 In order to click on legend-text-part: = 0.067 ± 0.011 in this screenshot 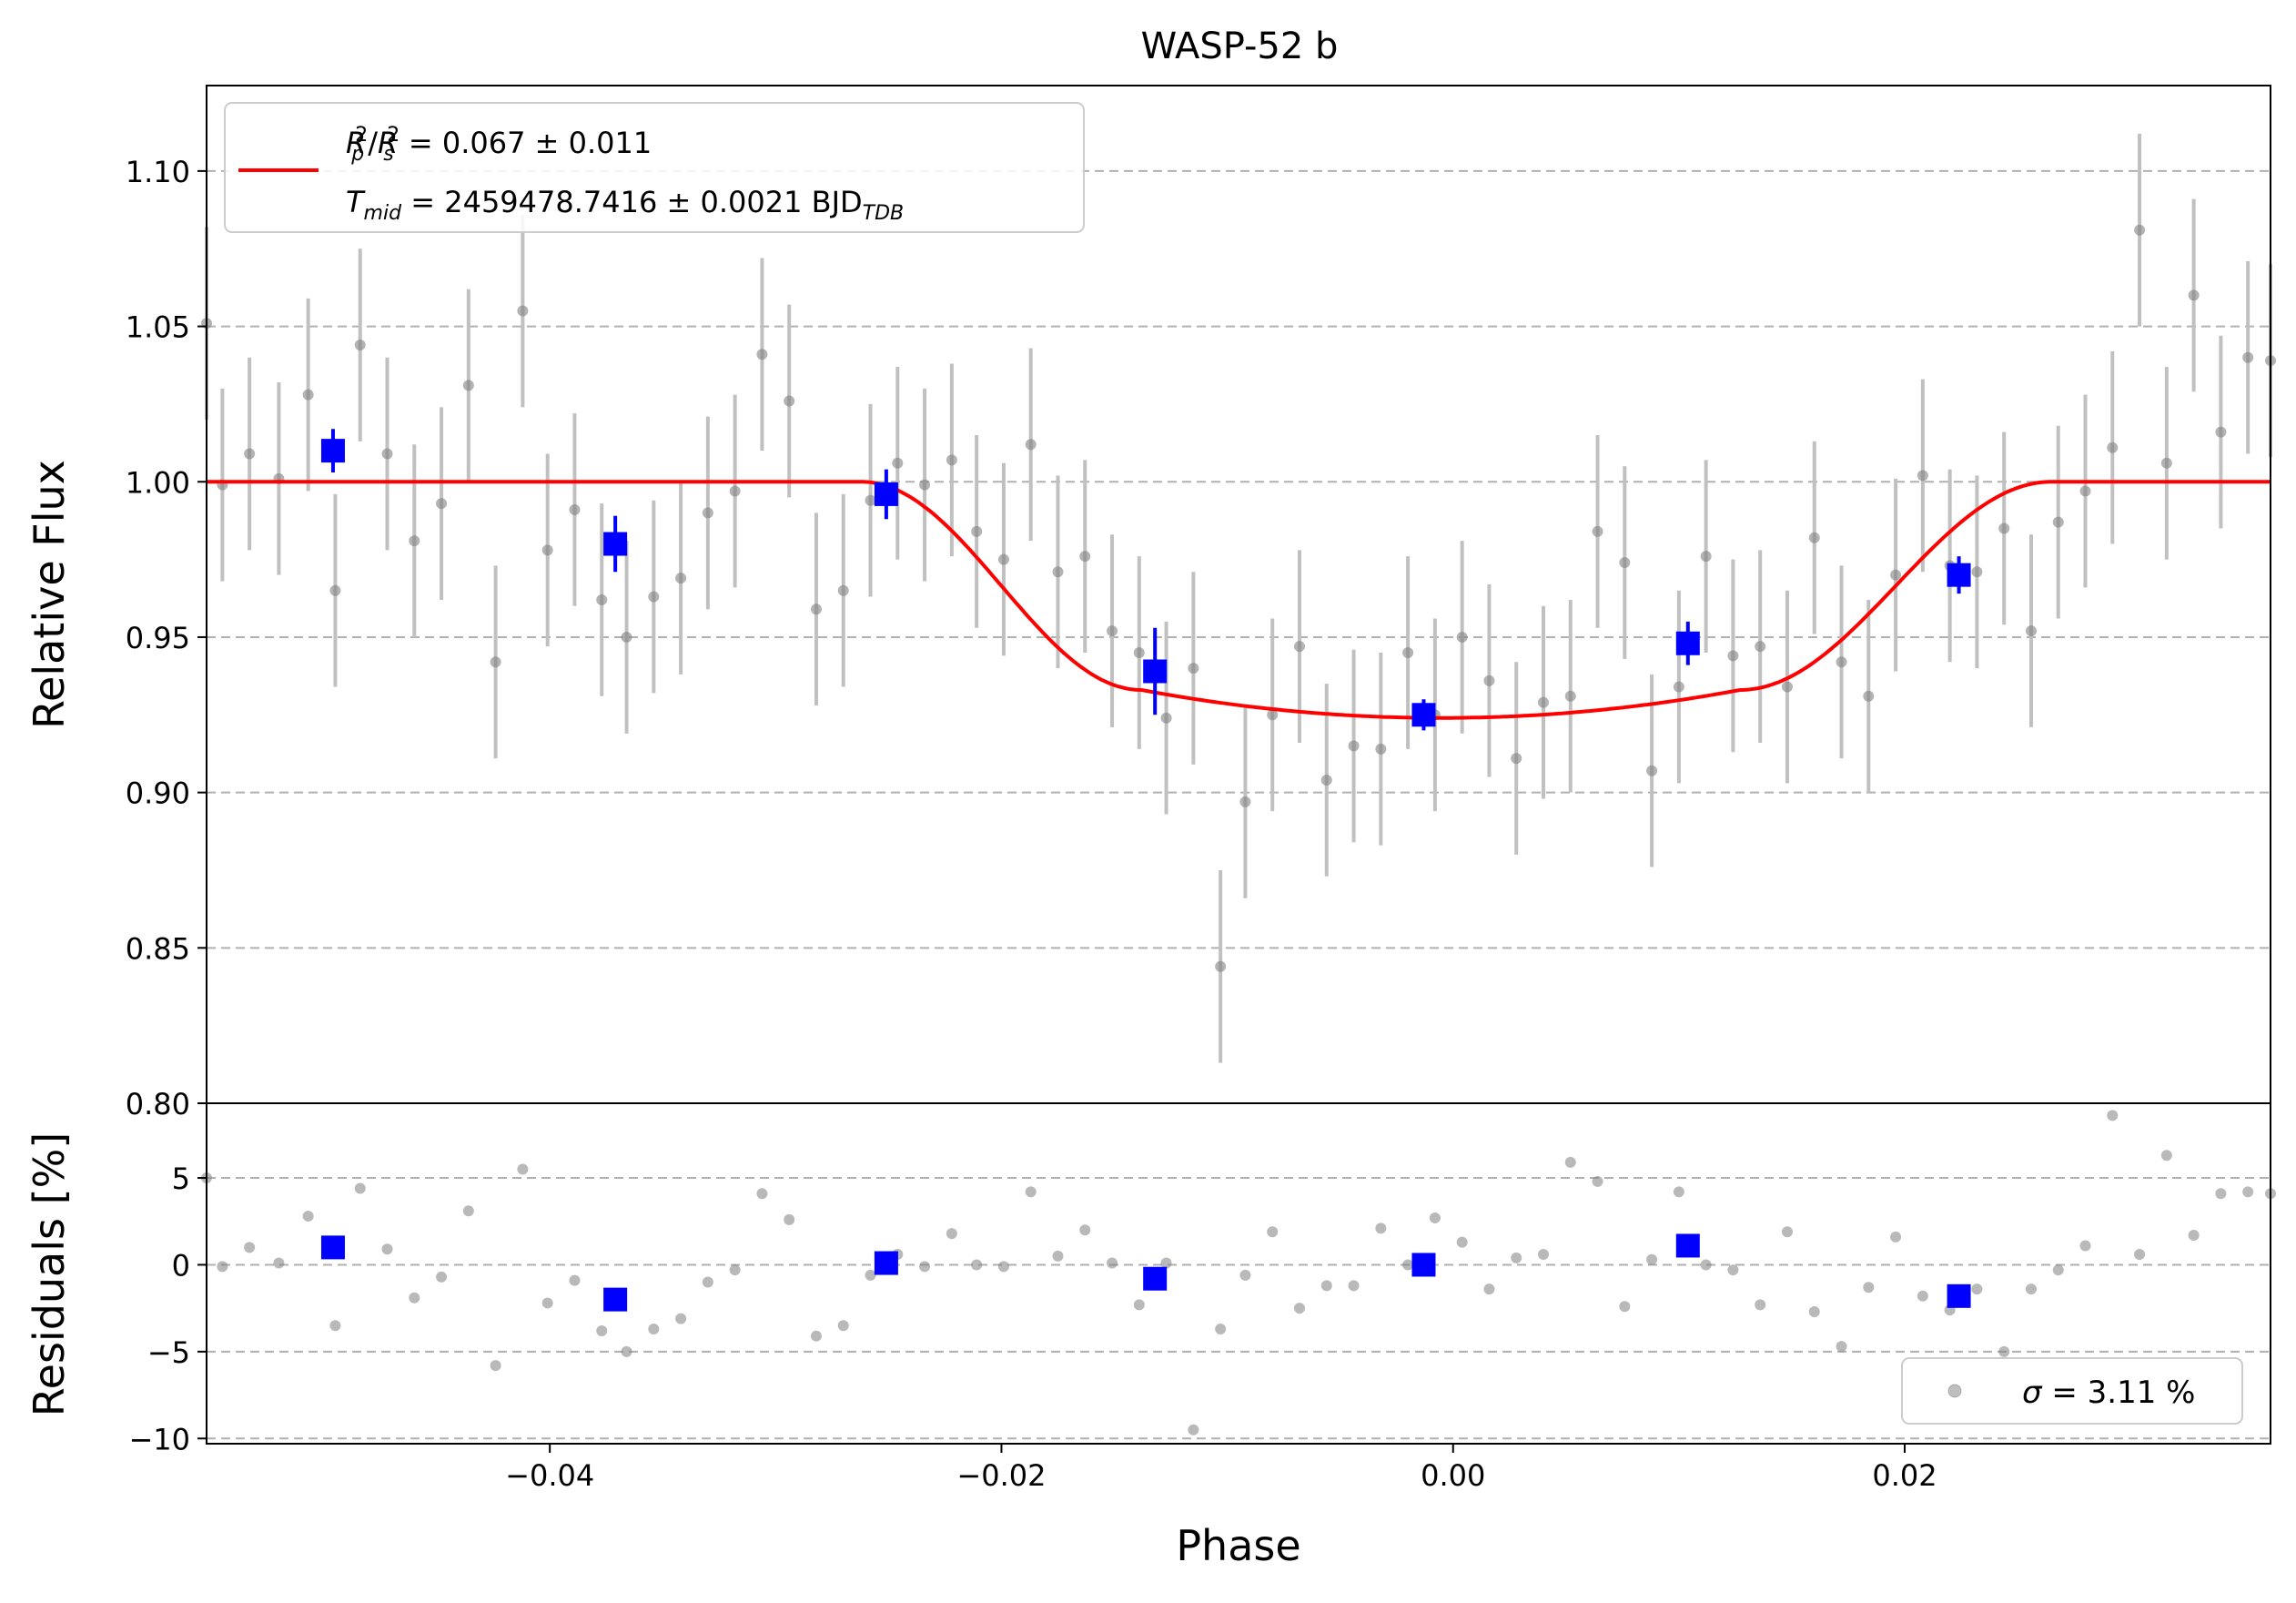, I will do `click(526, 143)`.